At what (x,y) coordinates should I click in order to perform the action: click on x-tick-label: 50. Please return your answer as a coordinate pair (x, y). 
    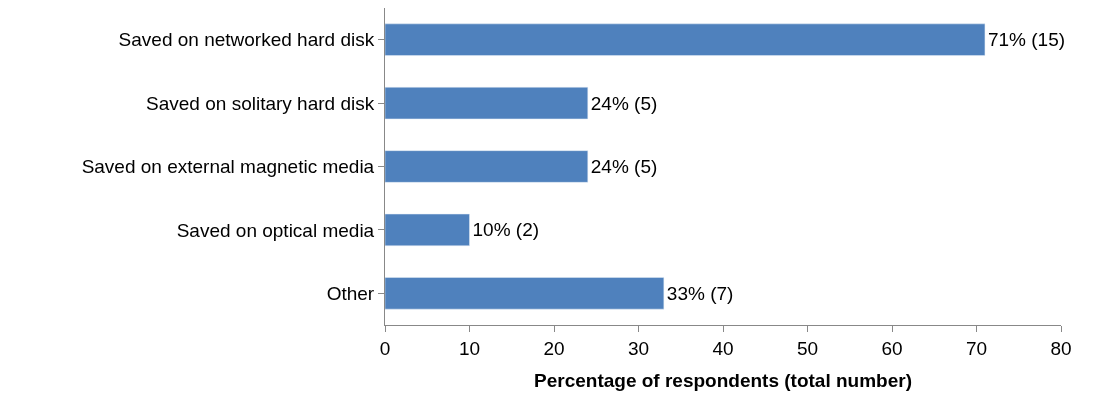
    Looking at the image, I should click on (807, 348).